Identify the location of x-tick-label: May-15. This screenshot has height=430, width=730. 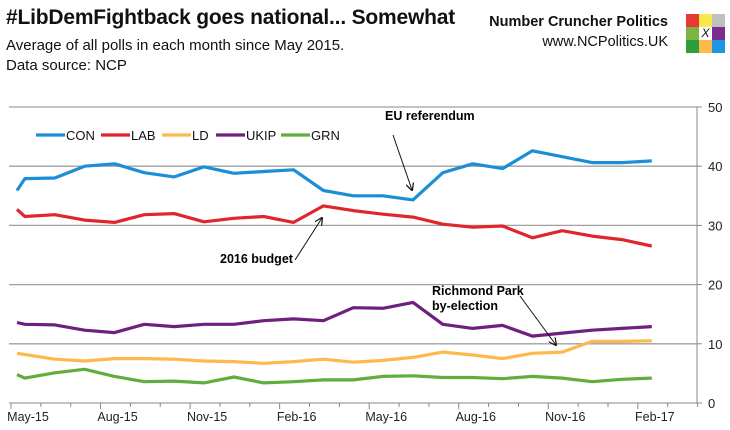
(28, 417).